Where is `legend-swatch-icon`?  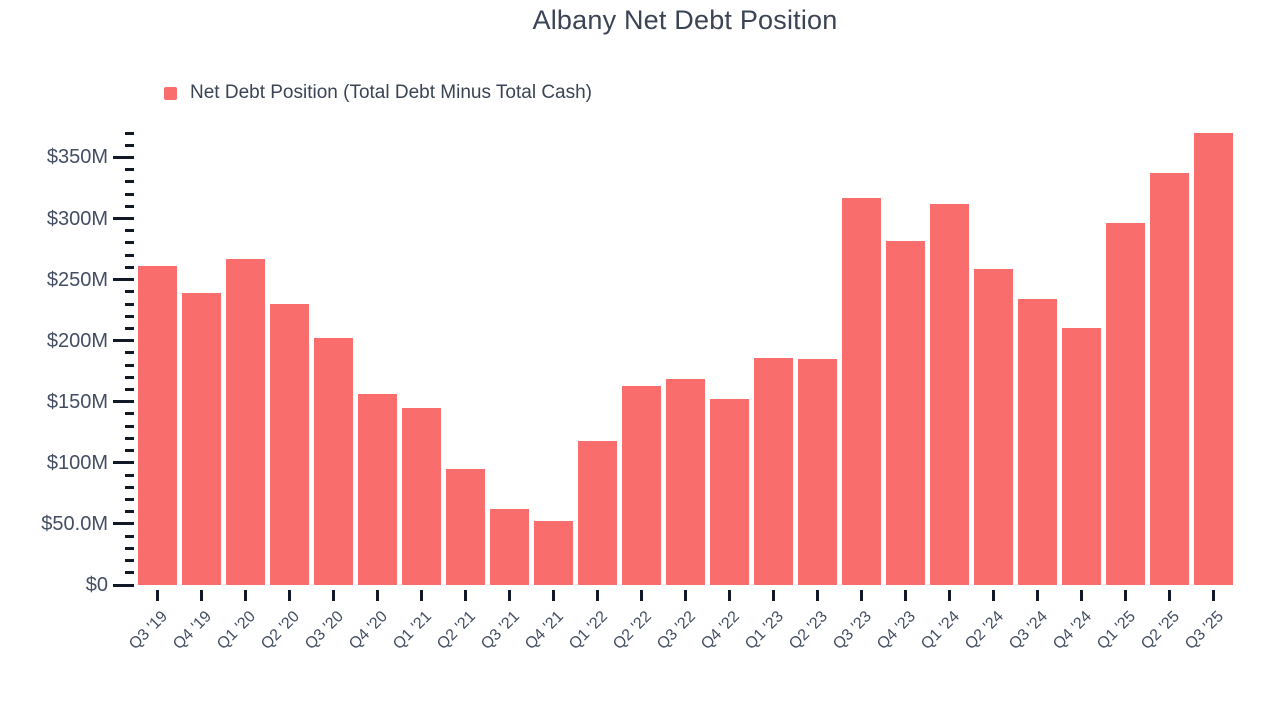 legend-swatch-icon is located at coordinates (170, 93).